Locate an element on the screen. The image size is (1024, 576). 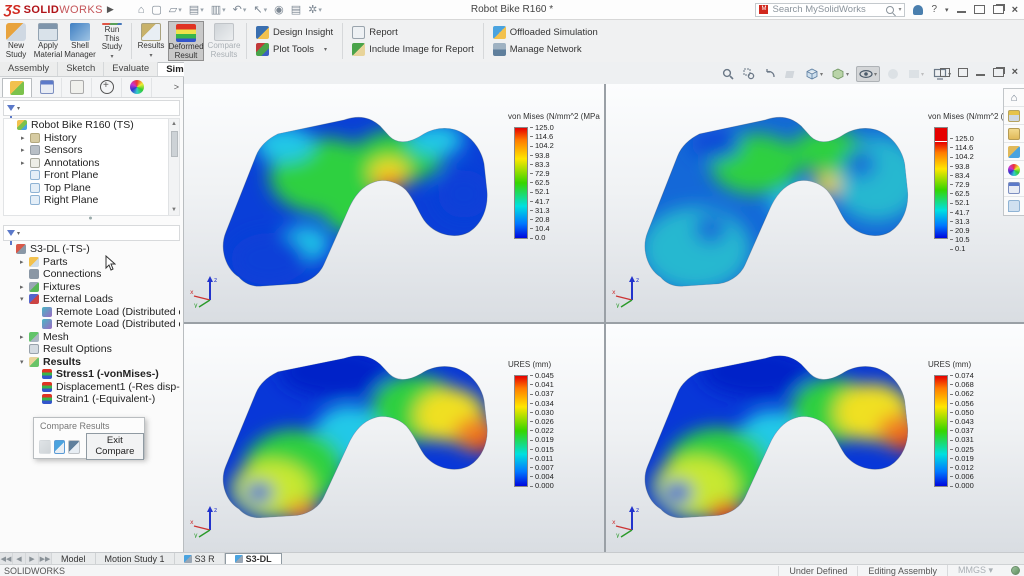
manage-network-button: Manage Network is located at coordinates (545, 49).